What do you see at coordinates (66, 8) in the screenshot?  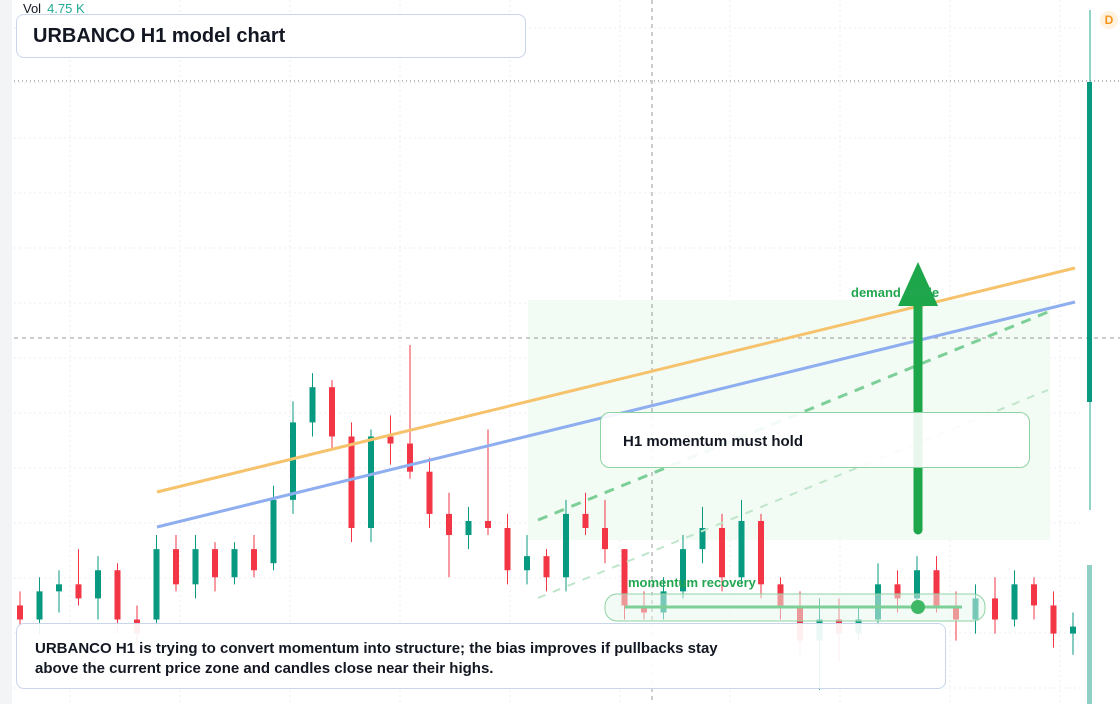 I see `vol-value: 4.75 K` at bounding box center [66, 8].